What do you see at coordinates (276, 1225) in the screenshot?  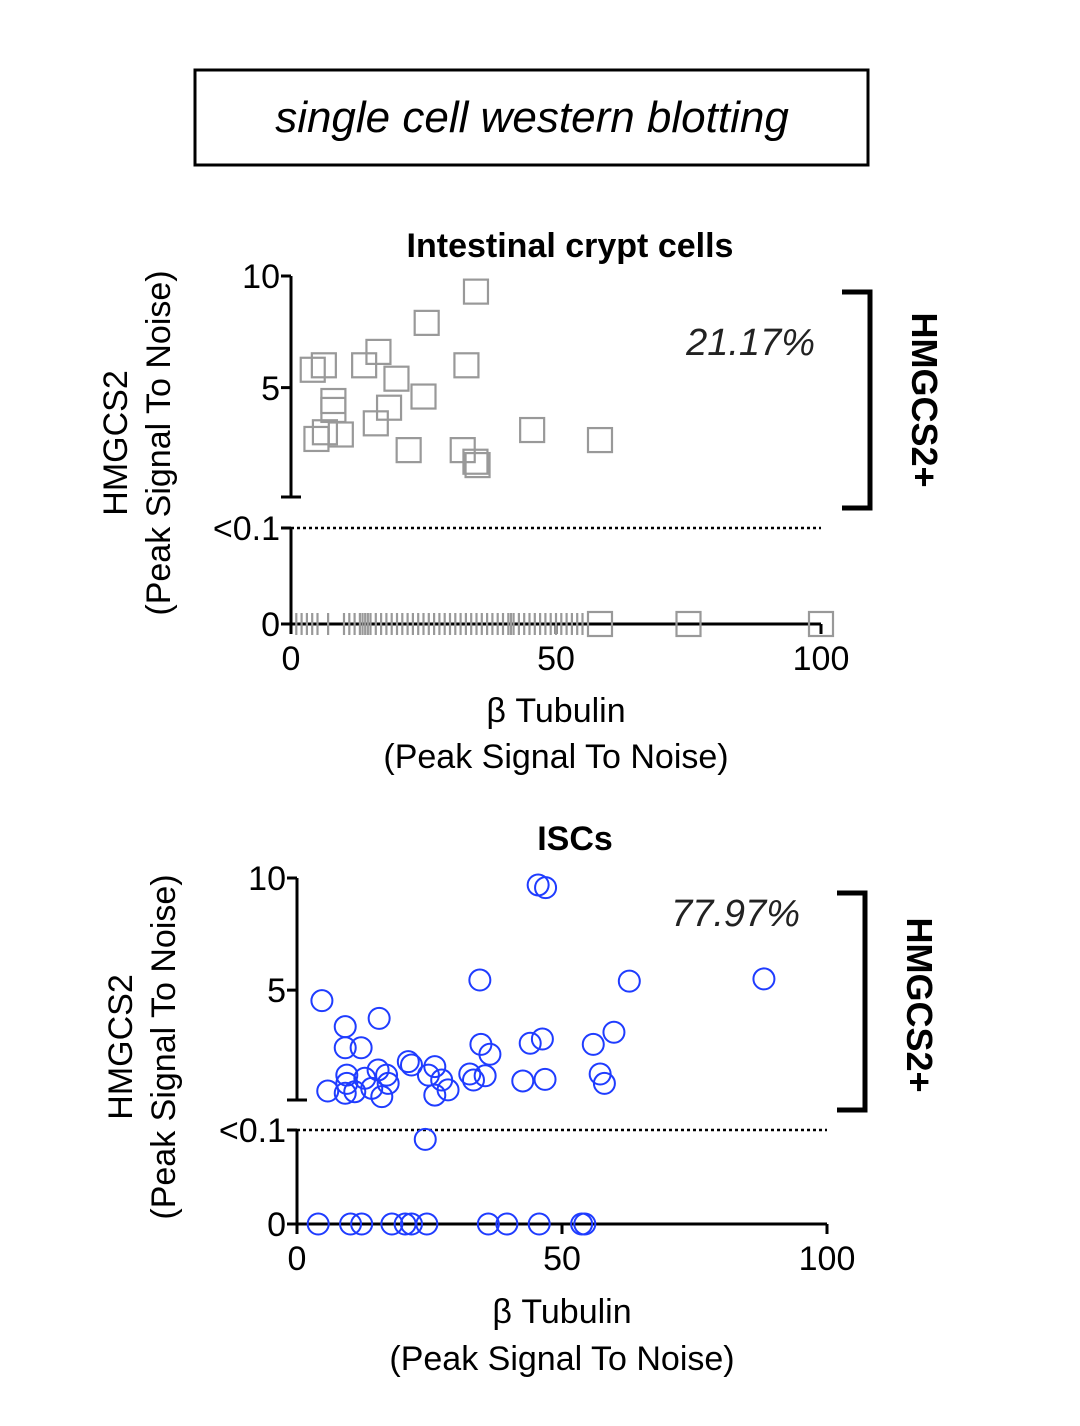 I see `chart2-ytick-0: 0` at bounding box center [276, 1225].